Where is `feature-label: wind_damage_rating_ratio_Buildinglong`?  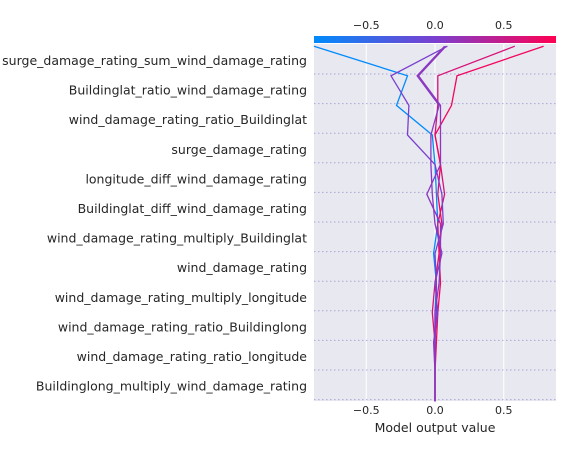
feature-label: wind_damage_rating_ratio_Buildinglong is located at coordinates (182, 326).